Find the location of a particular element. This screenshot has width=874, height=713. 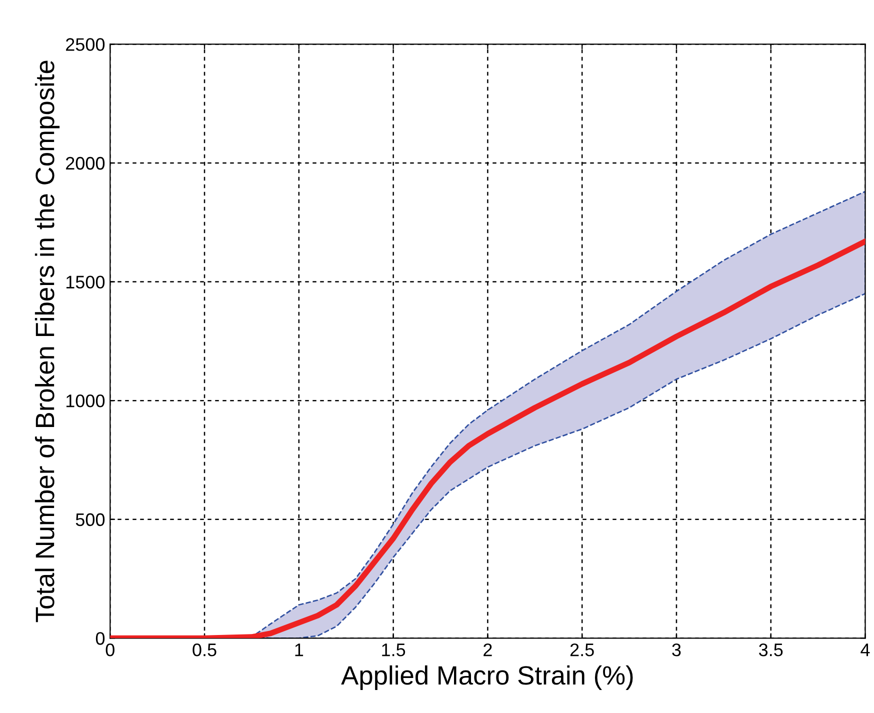

x-tick-label: 0.5 is located at coordinates (204, 649).